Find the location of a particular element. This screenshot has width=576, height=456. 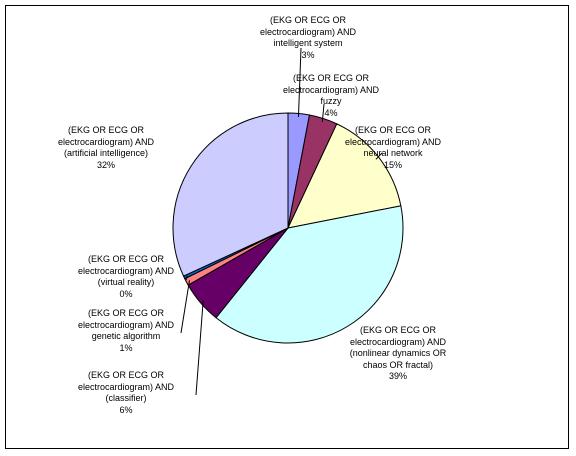

slice-label-line: (virtual reality) is located at coordinates (126, 282).